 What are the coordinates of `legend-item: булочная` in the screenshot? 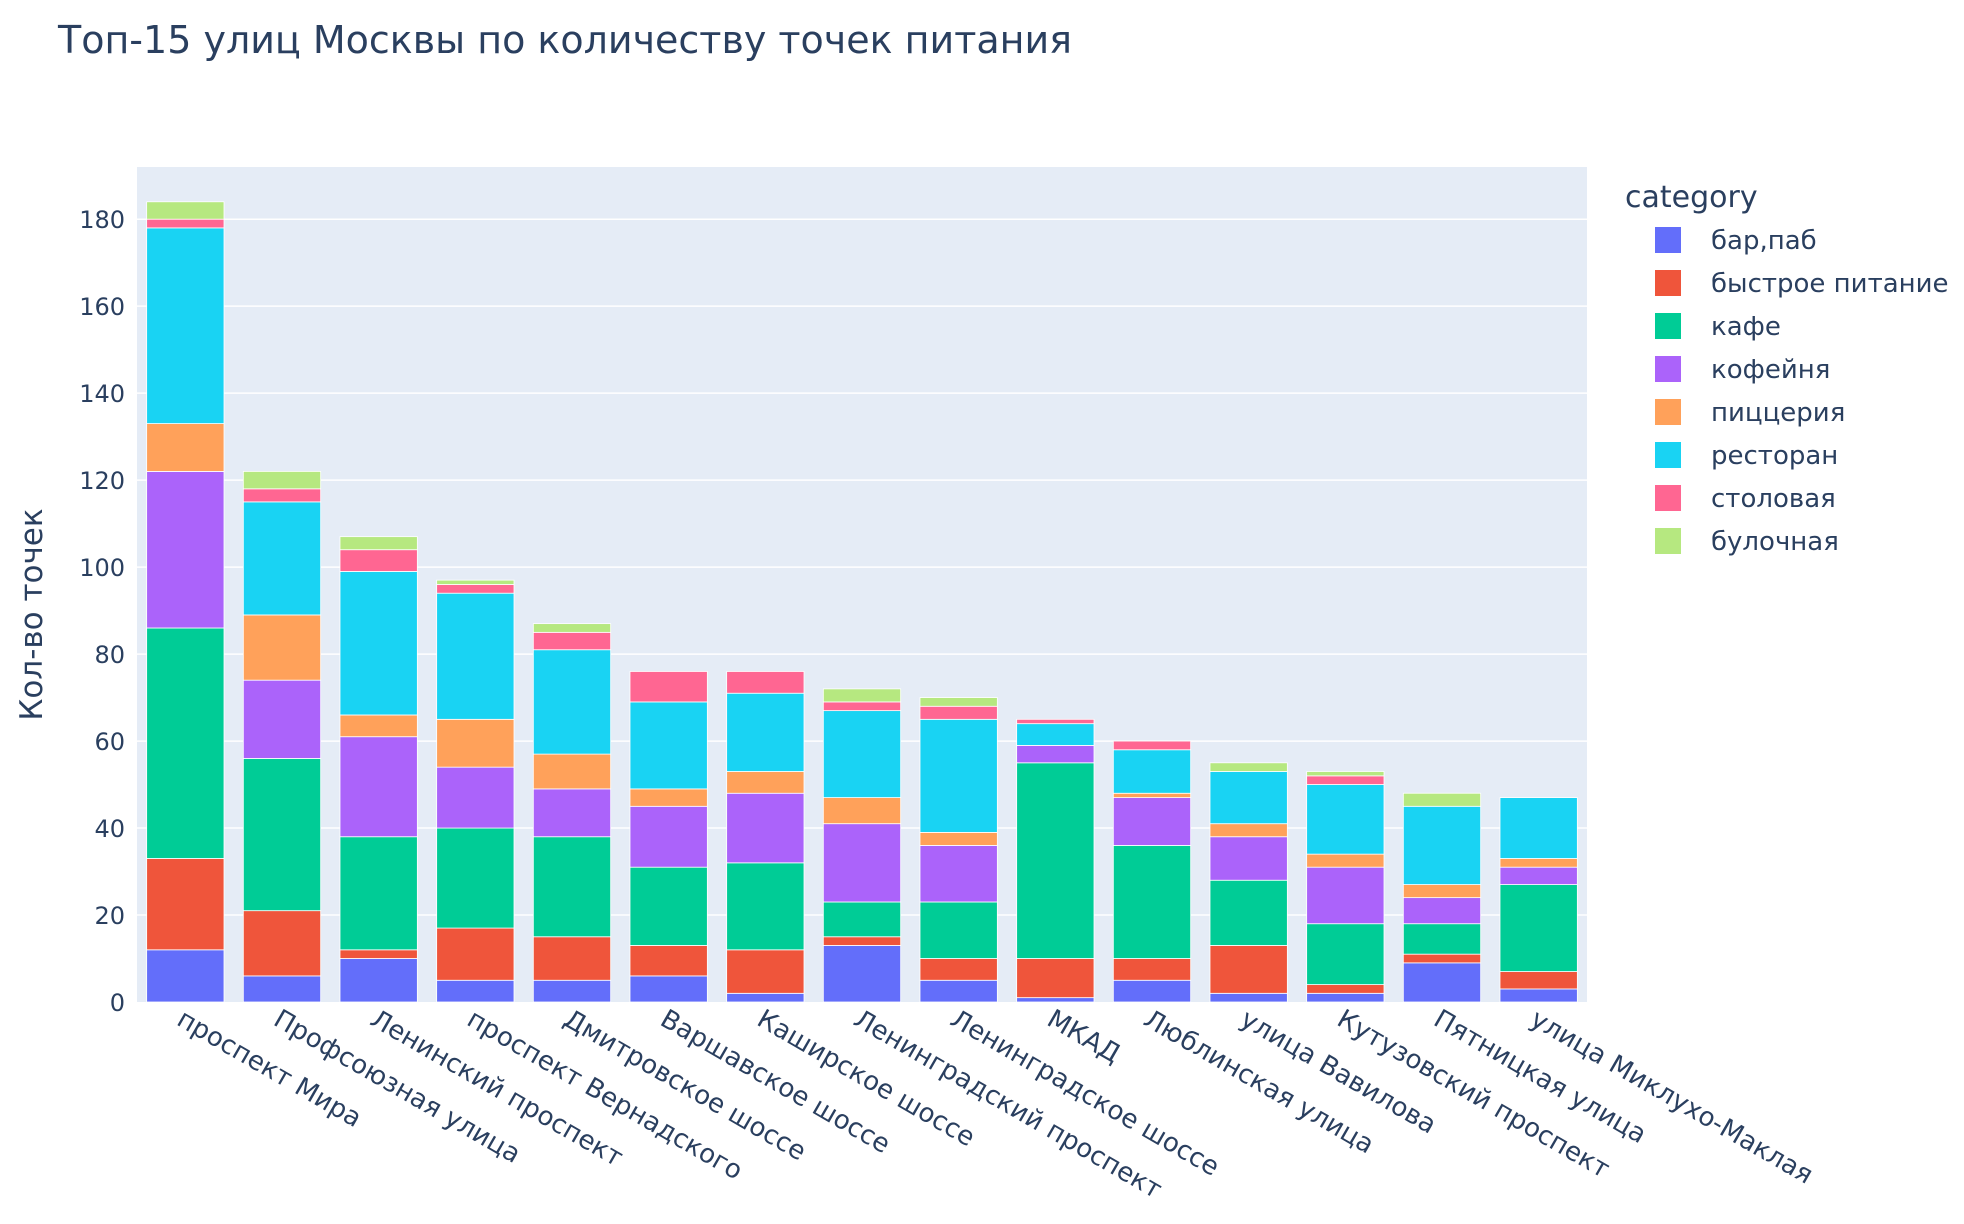 It's located at (1747, 542).